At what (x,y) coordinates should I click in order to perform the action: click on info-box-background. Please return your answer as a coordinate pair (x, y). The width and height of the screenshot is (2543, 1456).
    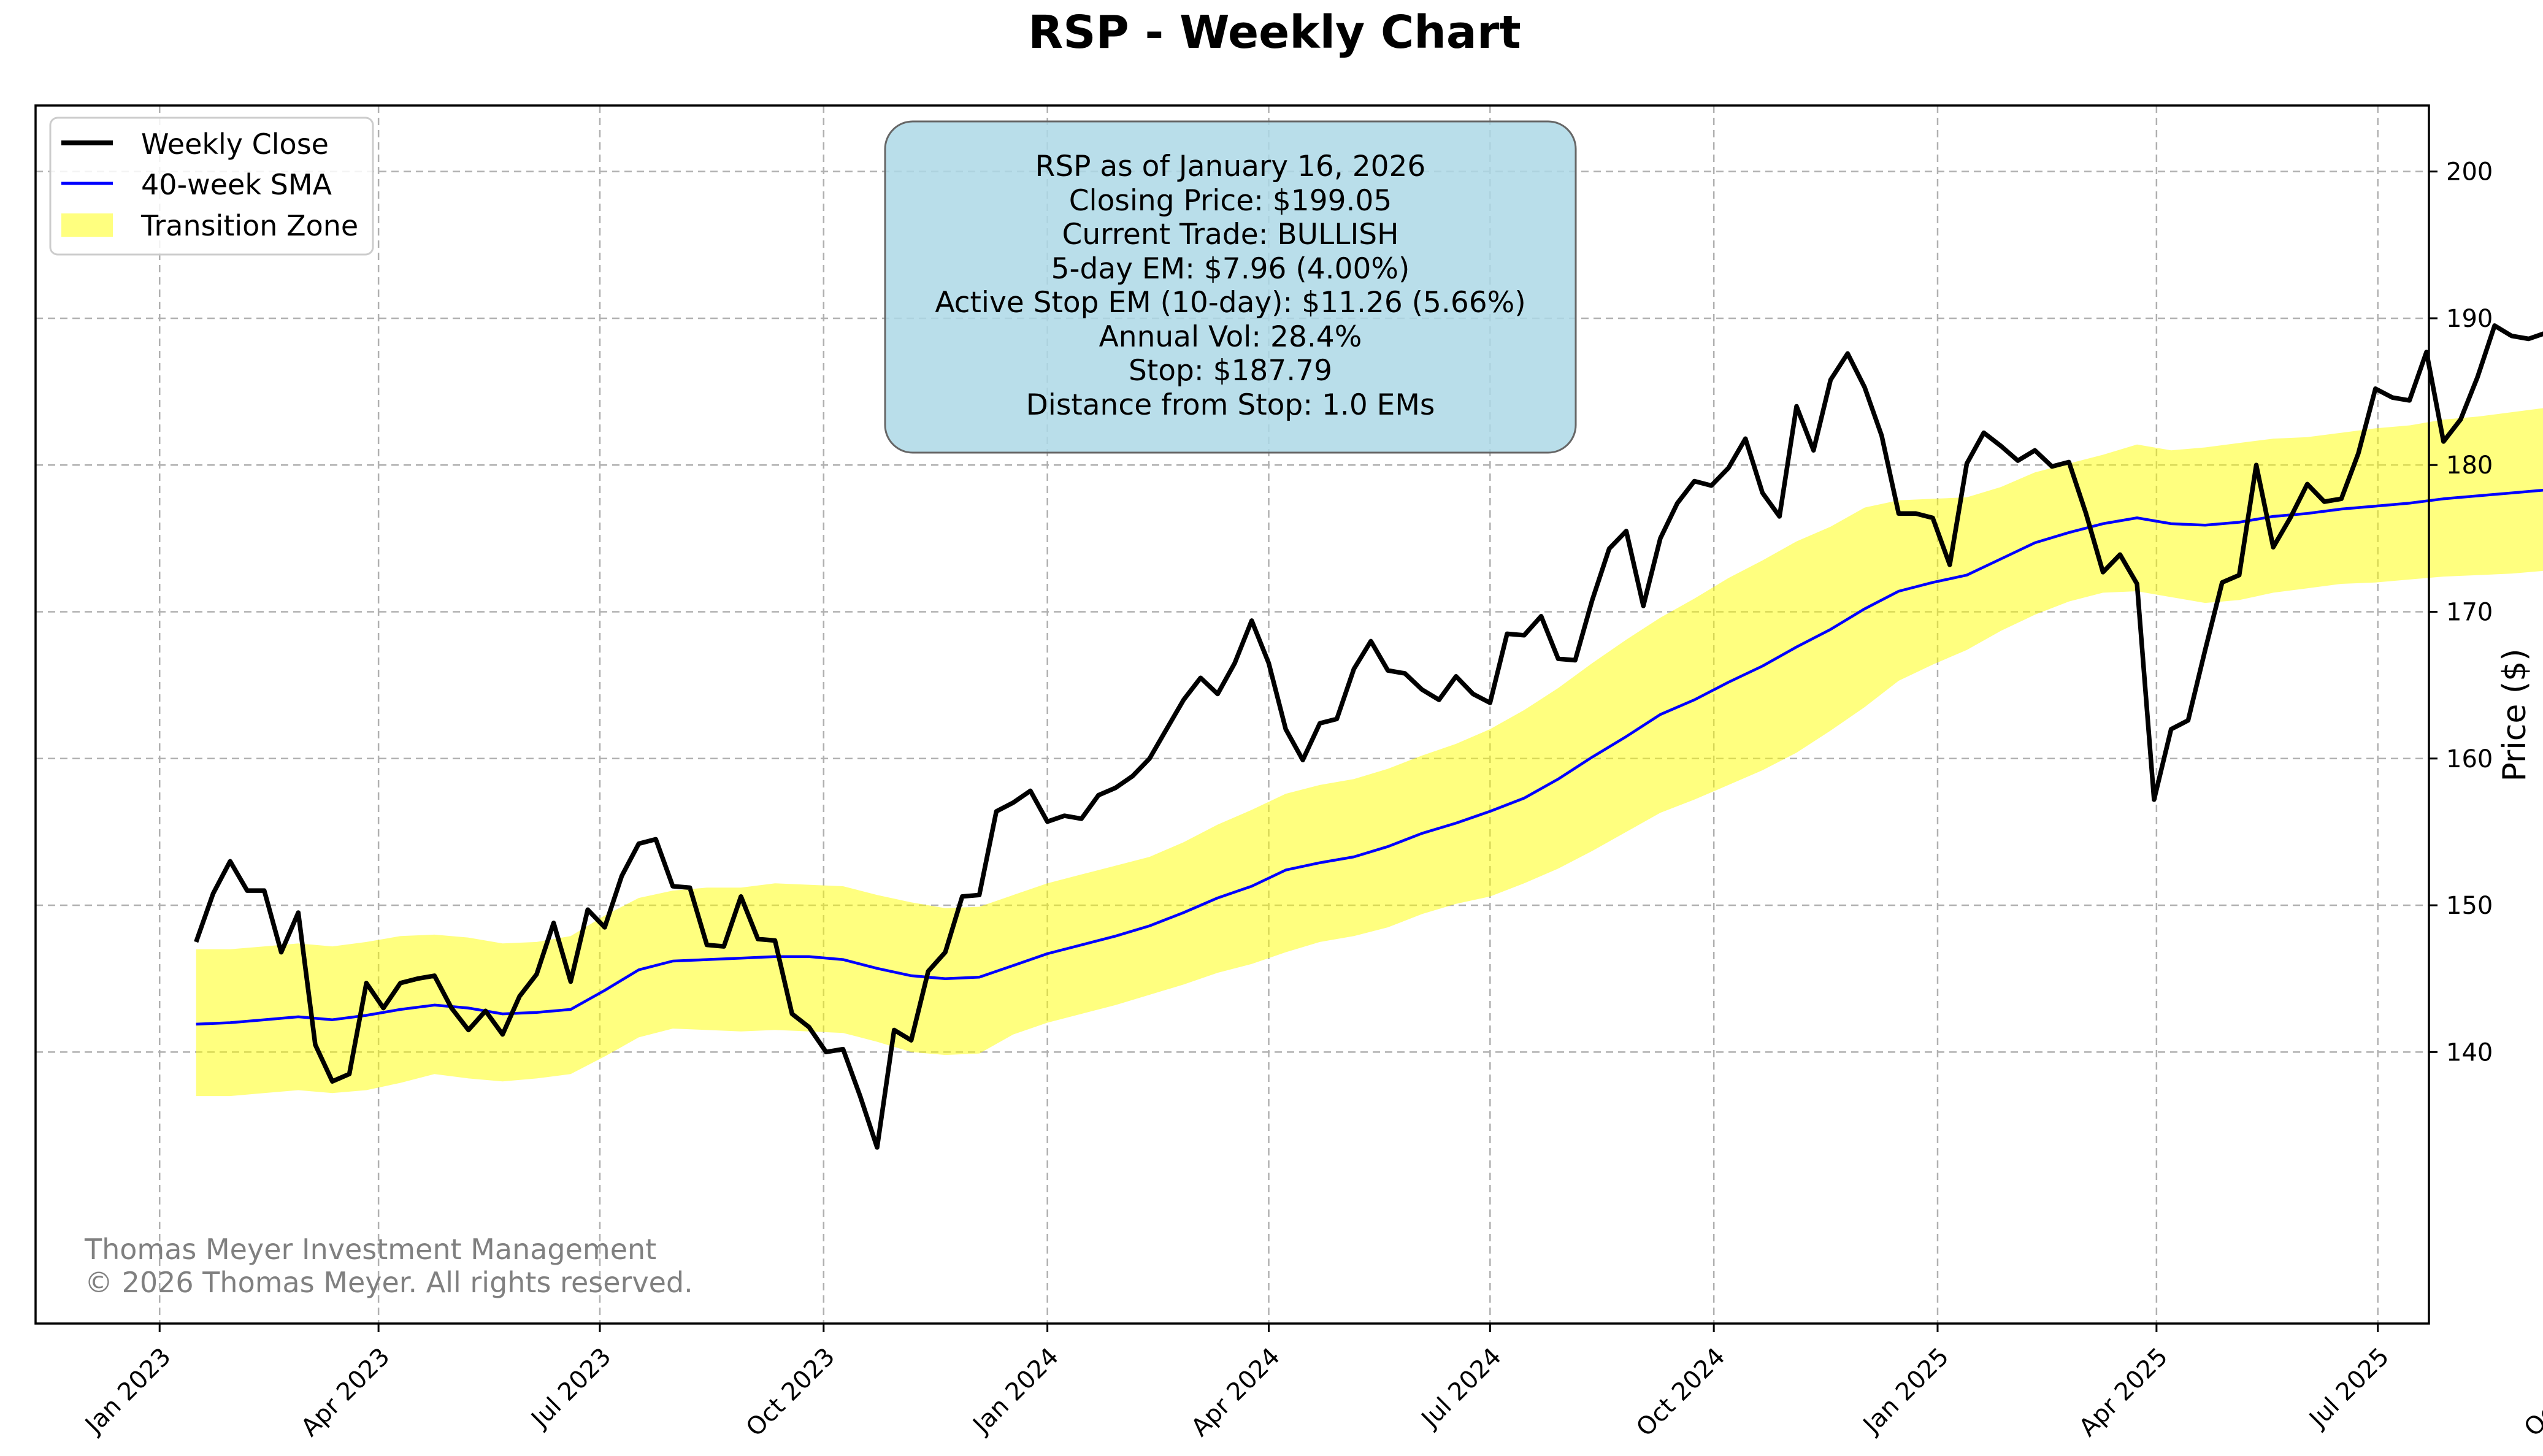
    Looking at the image, I should click on (1230, 287).